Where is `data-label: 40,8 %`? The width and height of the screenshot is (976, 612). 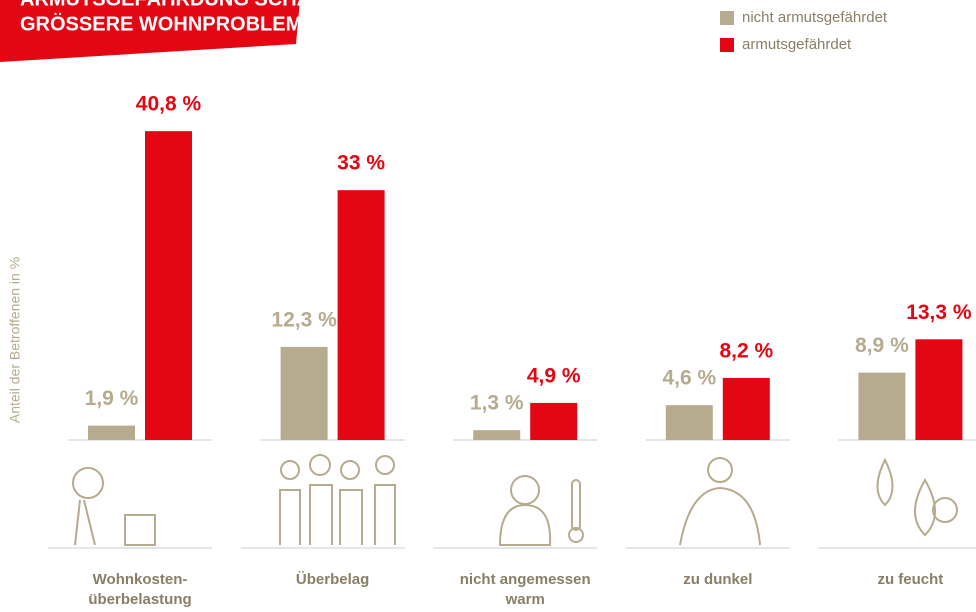
data-label: 40,8 % is located at coordinates (169, 104).